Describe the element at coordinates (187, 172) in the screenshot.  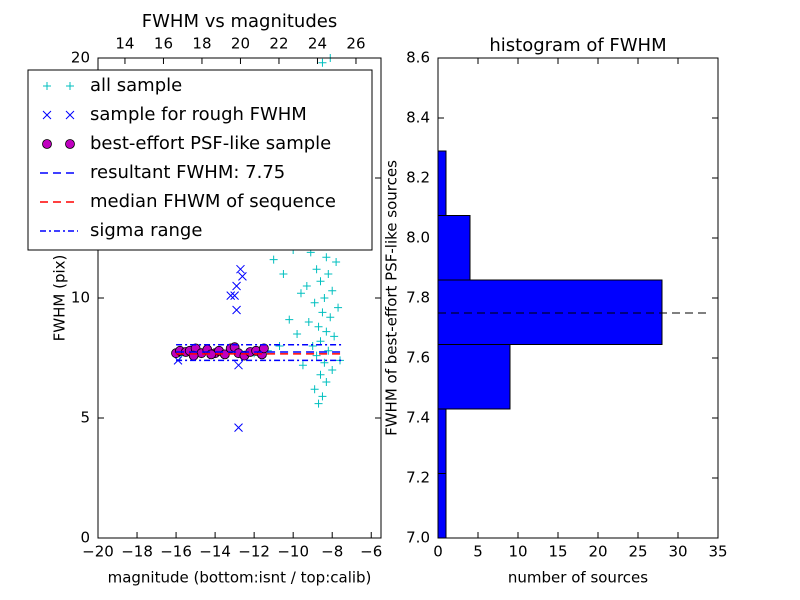
I see `legend-label: resultant FWHM: 7.75` at that location.